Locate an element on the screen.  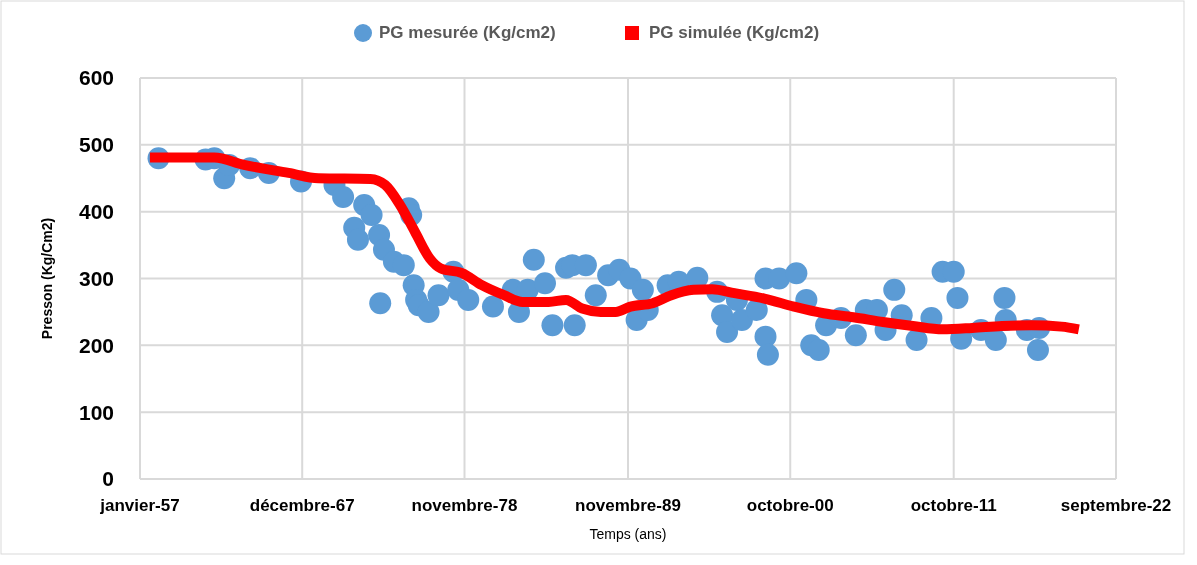
x-tick-label: décembre-67 is located at coordinates (302, 505).